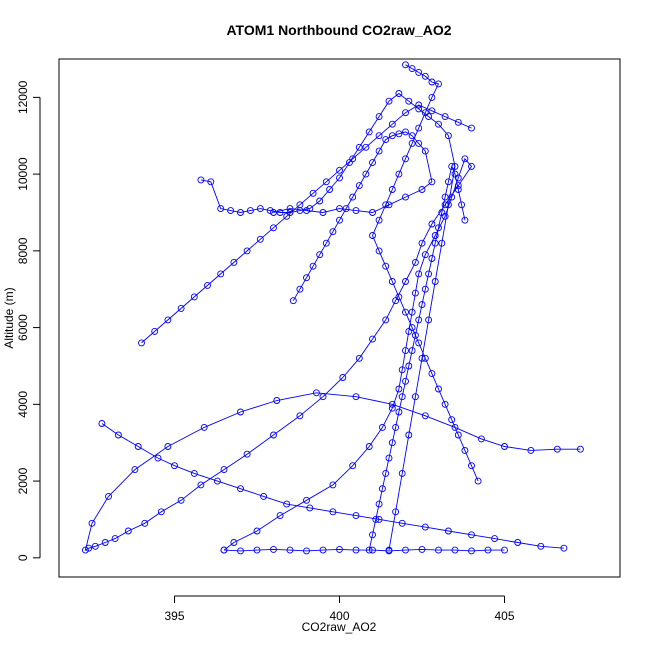  Describe the element at coordinates (174, 616) in the screenshot. I see `x-tick-label: 395` at that location.